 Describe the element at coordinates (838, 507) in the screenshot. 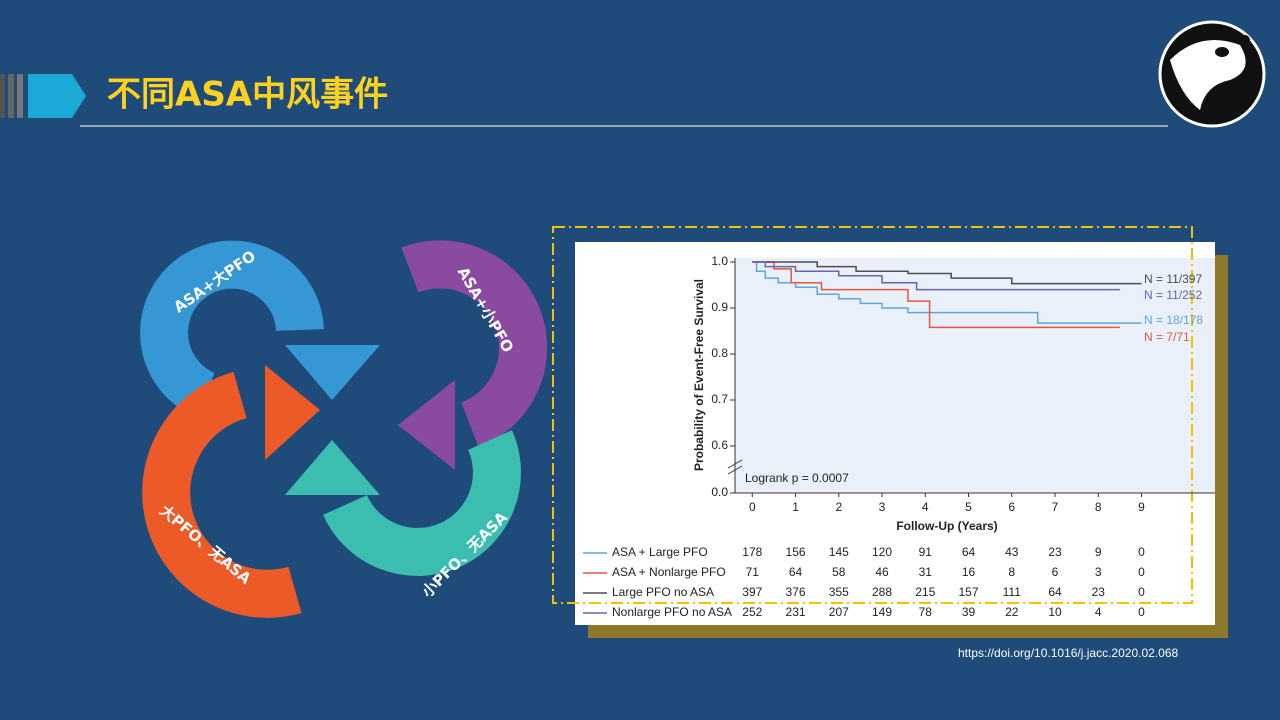

I see `x-tick-label: 2` at that location.